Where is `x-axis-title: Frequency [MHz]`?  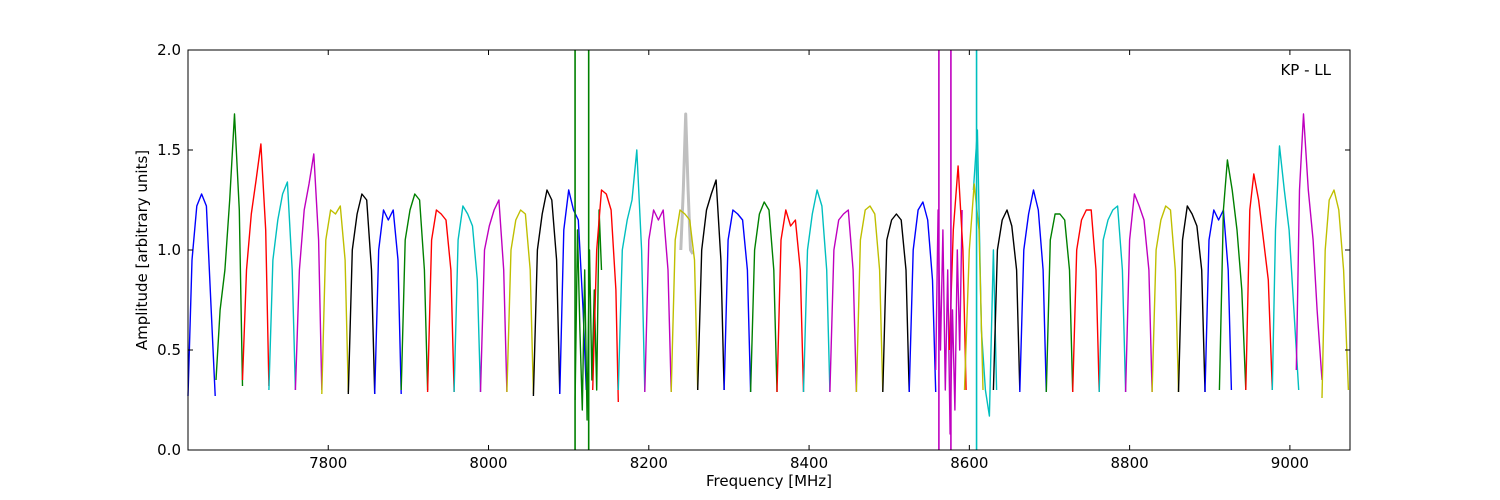 x-axis-title: Frequency [MHz] is located at coordinates (769, 481).